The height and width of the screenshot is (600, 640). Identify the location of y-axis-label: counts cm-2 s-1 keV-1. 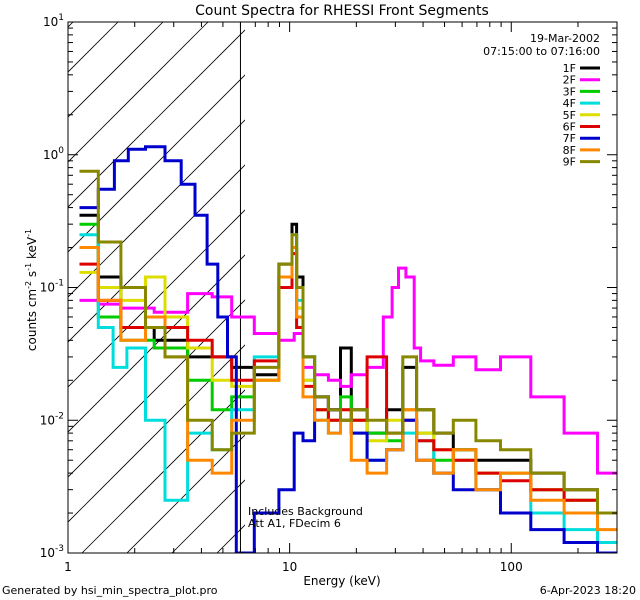
(31, 290).